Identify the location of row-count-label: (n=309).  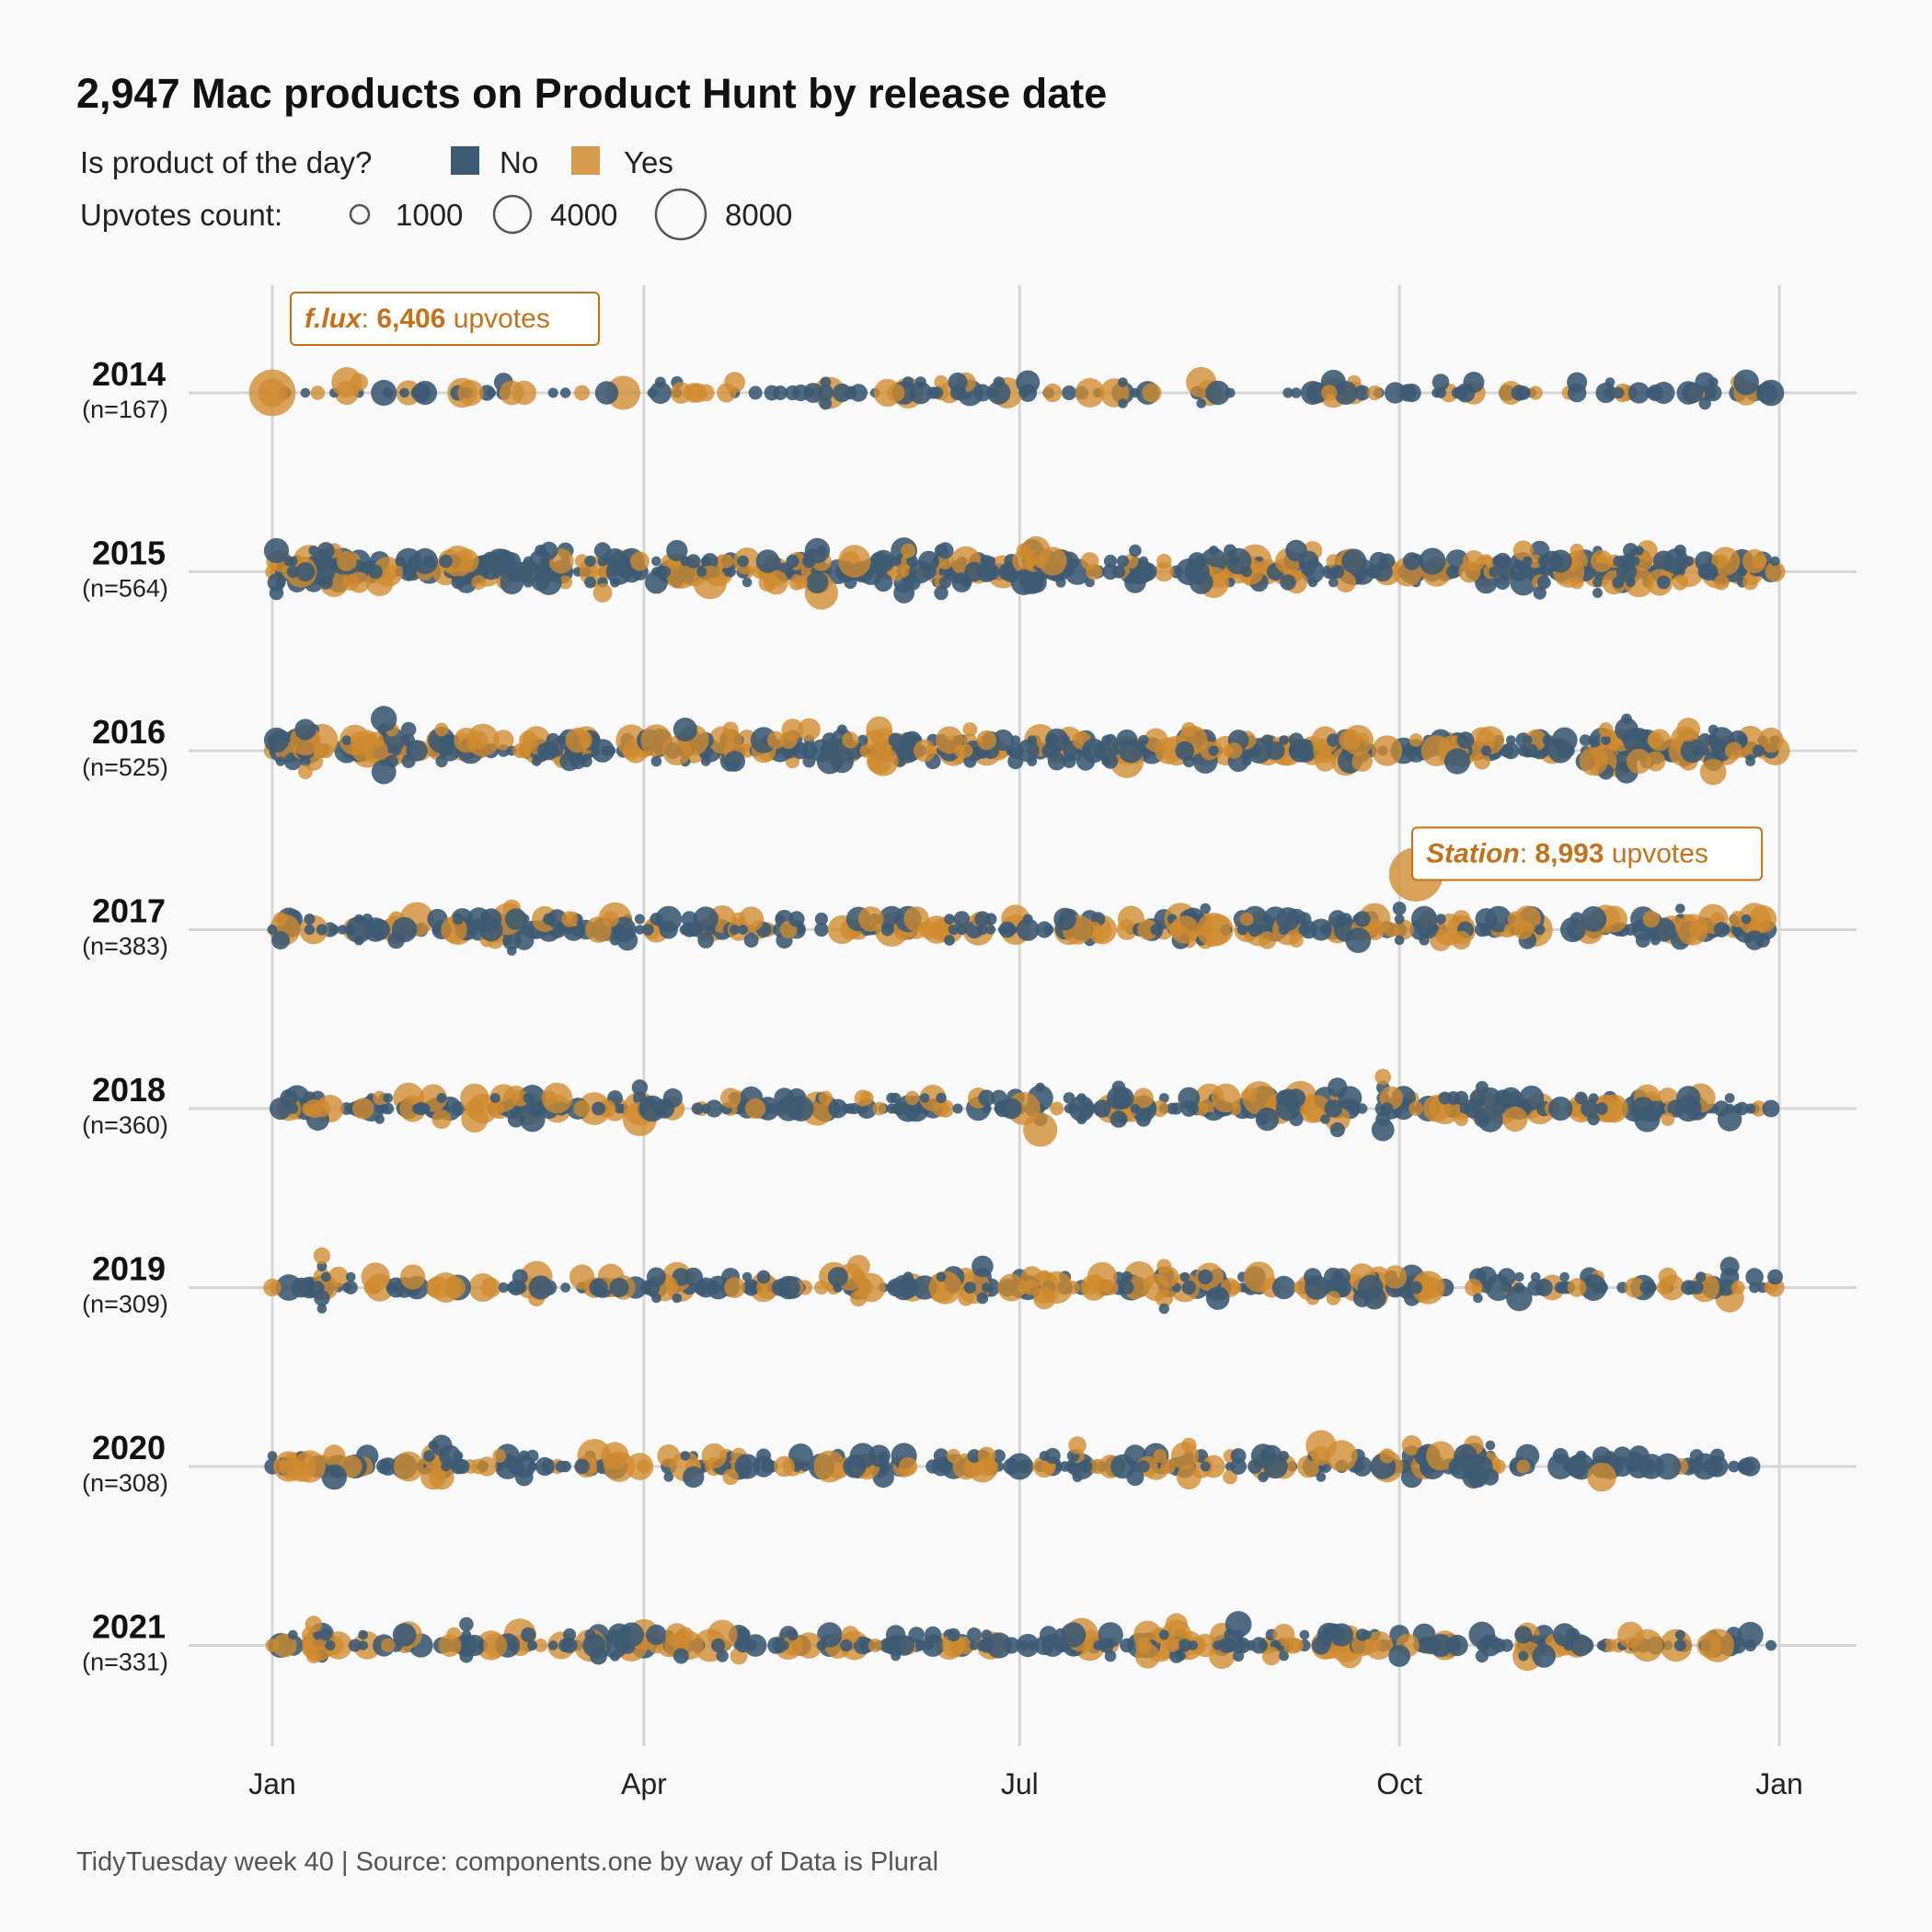
(125, 1304).